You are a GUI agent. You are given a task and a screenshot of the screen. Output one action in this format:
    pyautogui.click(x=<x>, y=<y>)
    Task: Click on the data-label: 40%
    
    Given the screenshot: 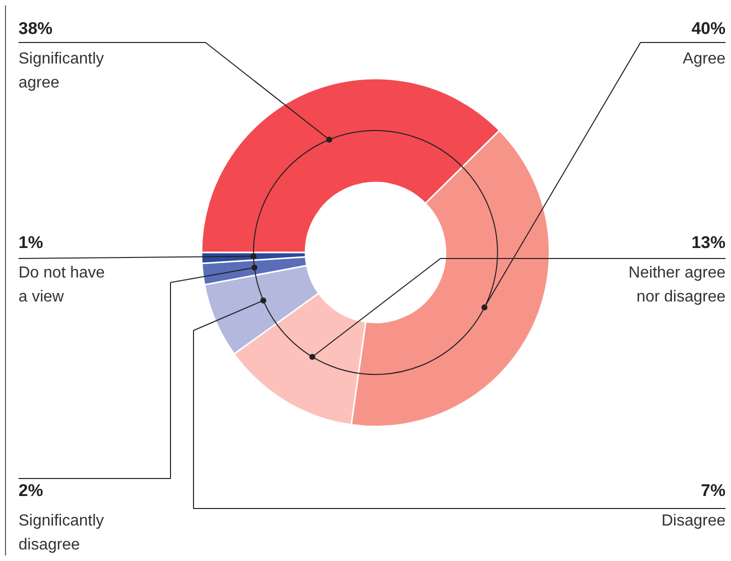 What is the action you would take?
    pyautogui.click(x=708, y=28)
    